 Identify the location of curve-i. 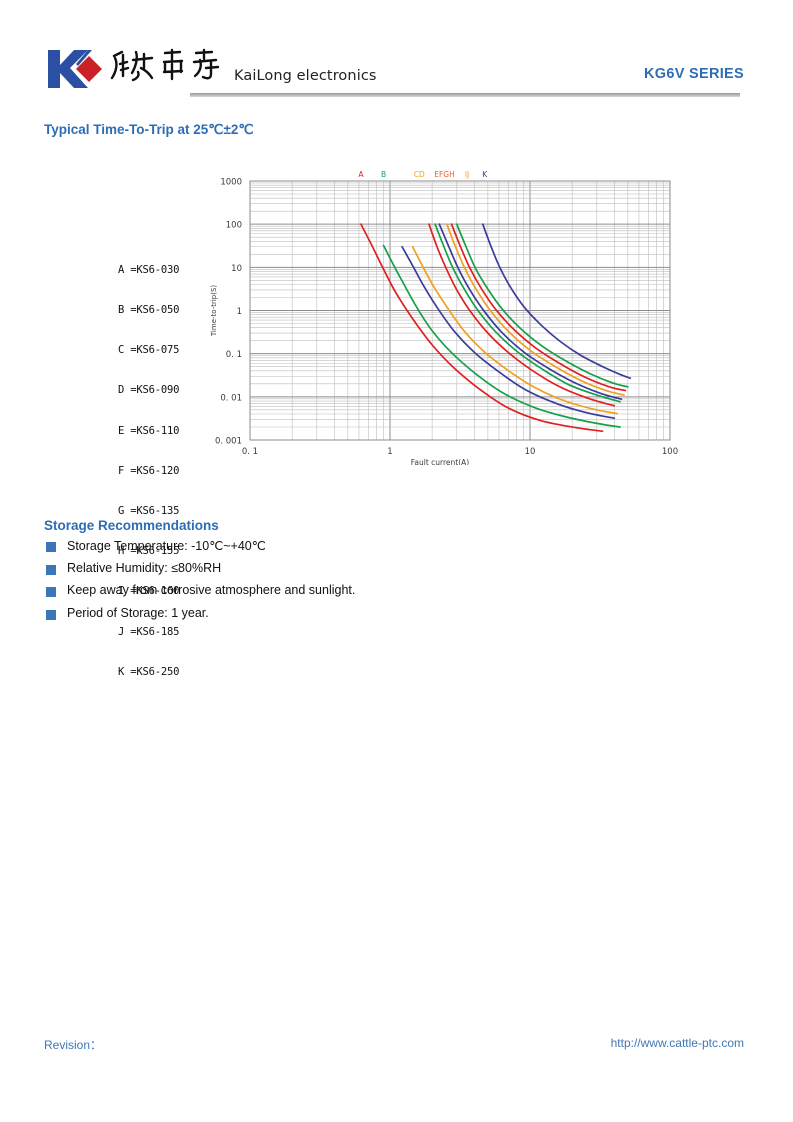
(538, 307).